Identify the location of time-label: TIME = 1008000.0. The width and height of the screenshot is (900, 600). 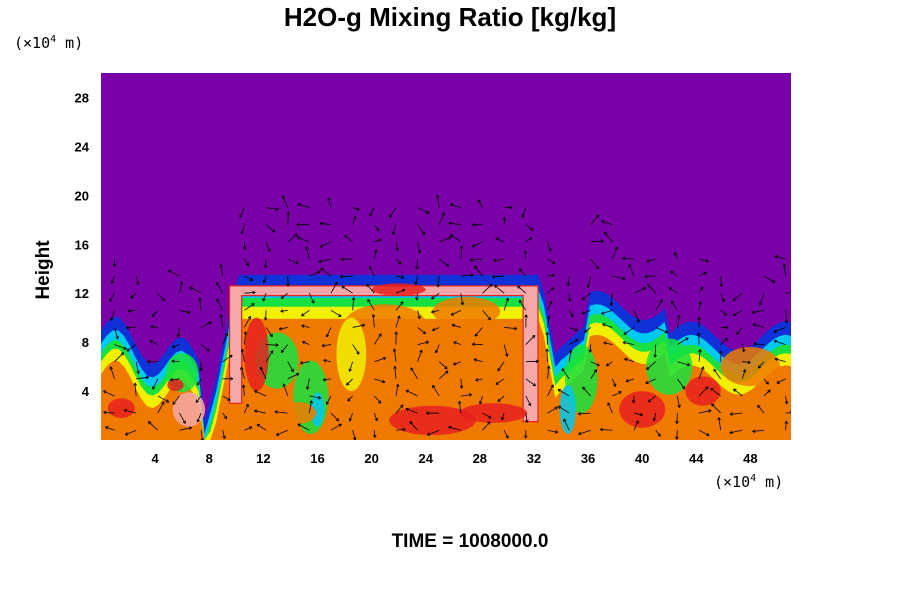
(470, 541).